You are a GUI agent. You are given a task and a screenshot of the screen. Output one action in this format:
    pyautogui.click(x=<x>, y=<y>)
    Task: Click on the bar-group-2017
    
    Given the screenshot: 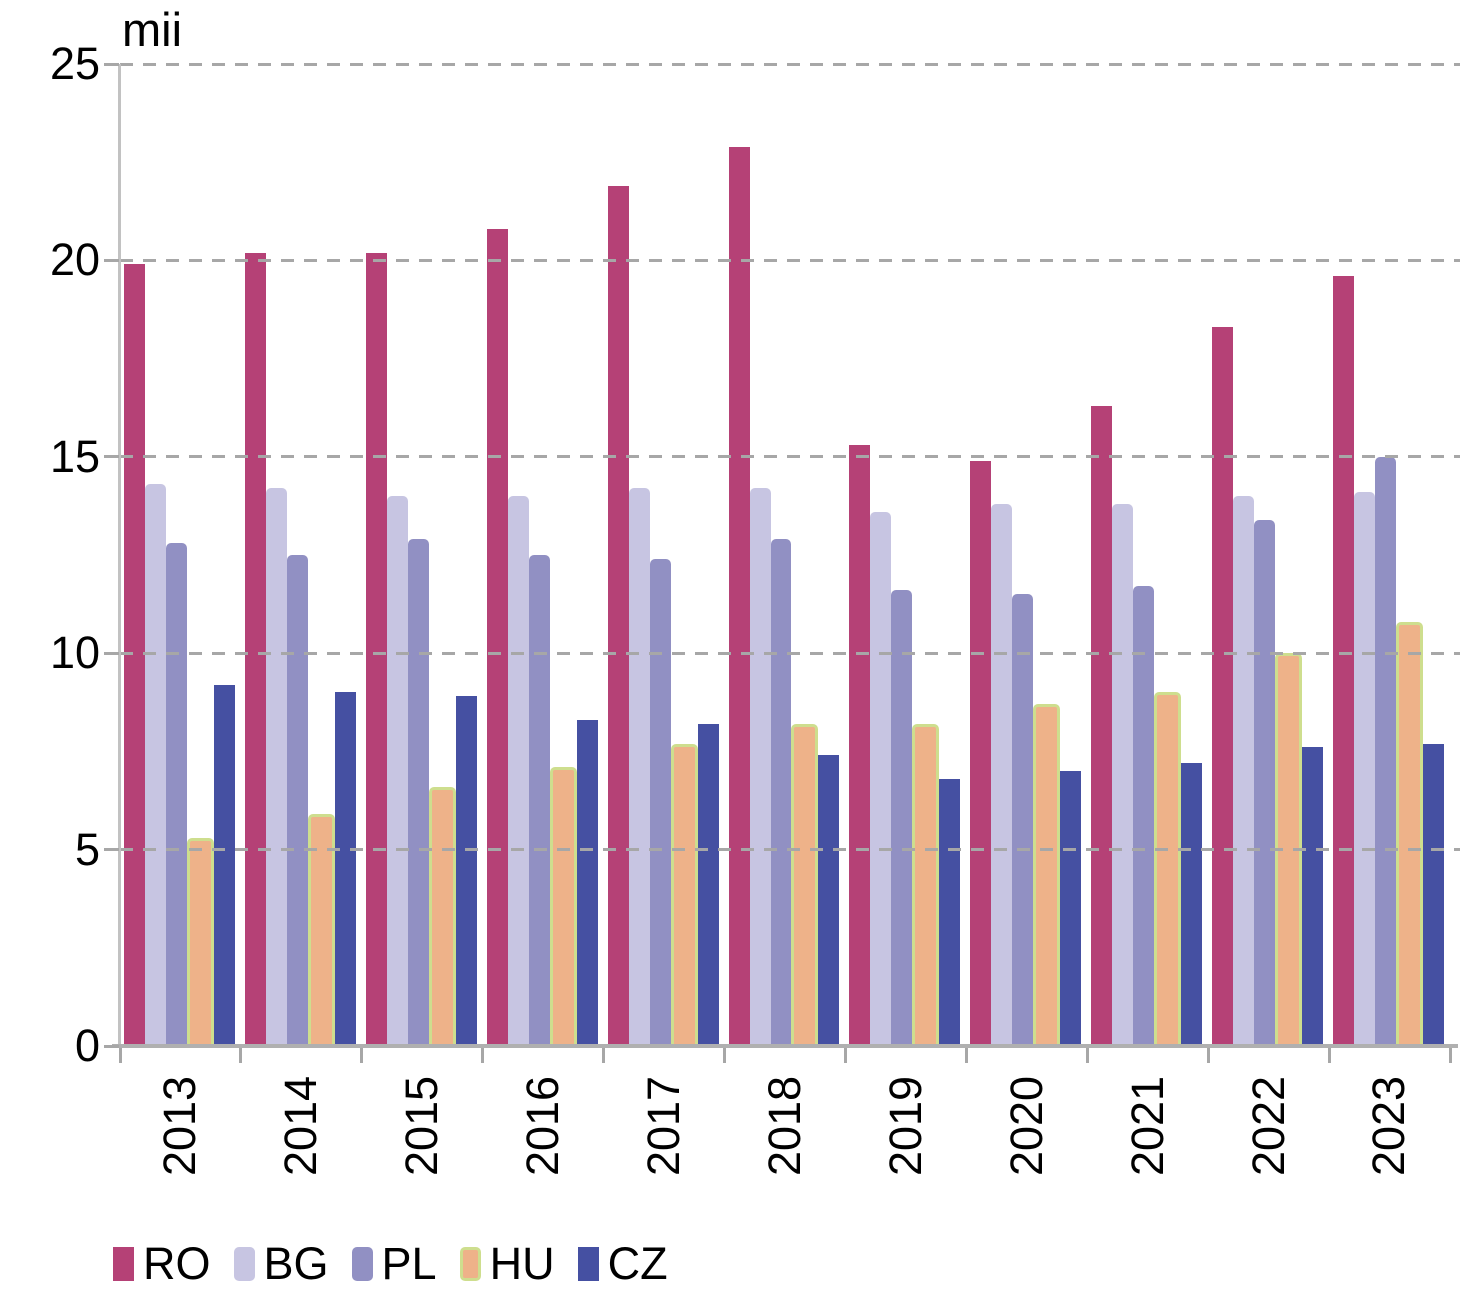 What is the action you would take?
    pyautogui.click(x=664, y=555)
    